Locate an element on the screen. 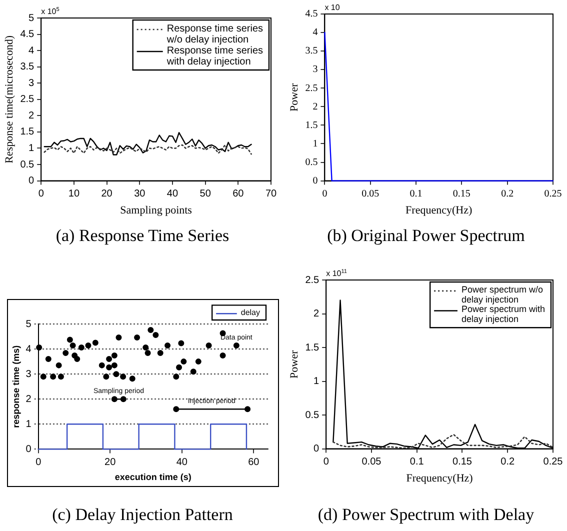  text: (c) Delay Injection Pattern is located at coordinates (142, 515).